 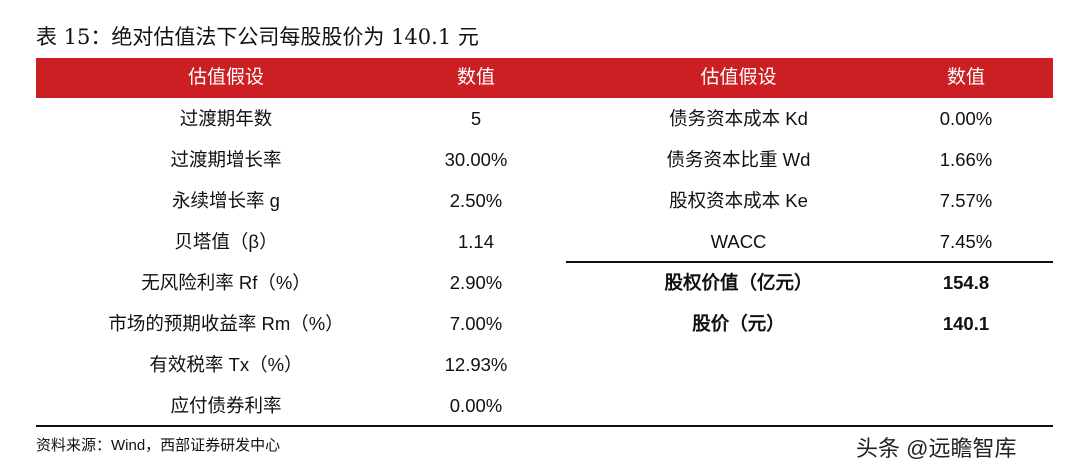 I want to click on result-label-share-price: 股价（元）, so click(x=738, y=323).